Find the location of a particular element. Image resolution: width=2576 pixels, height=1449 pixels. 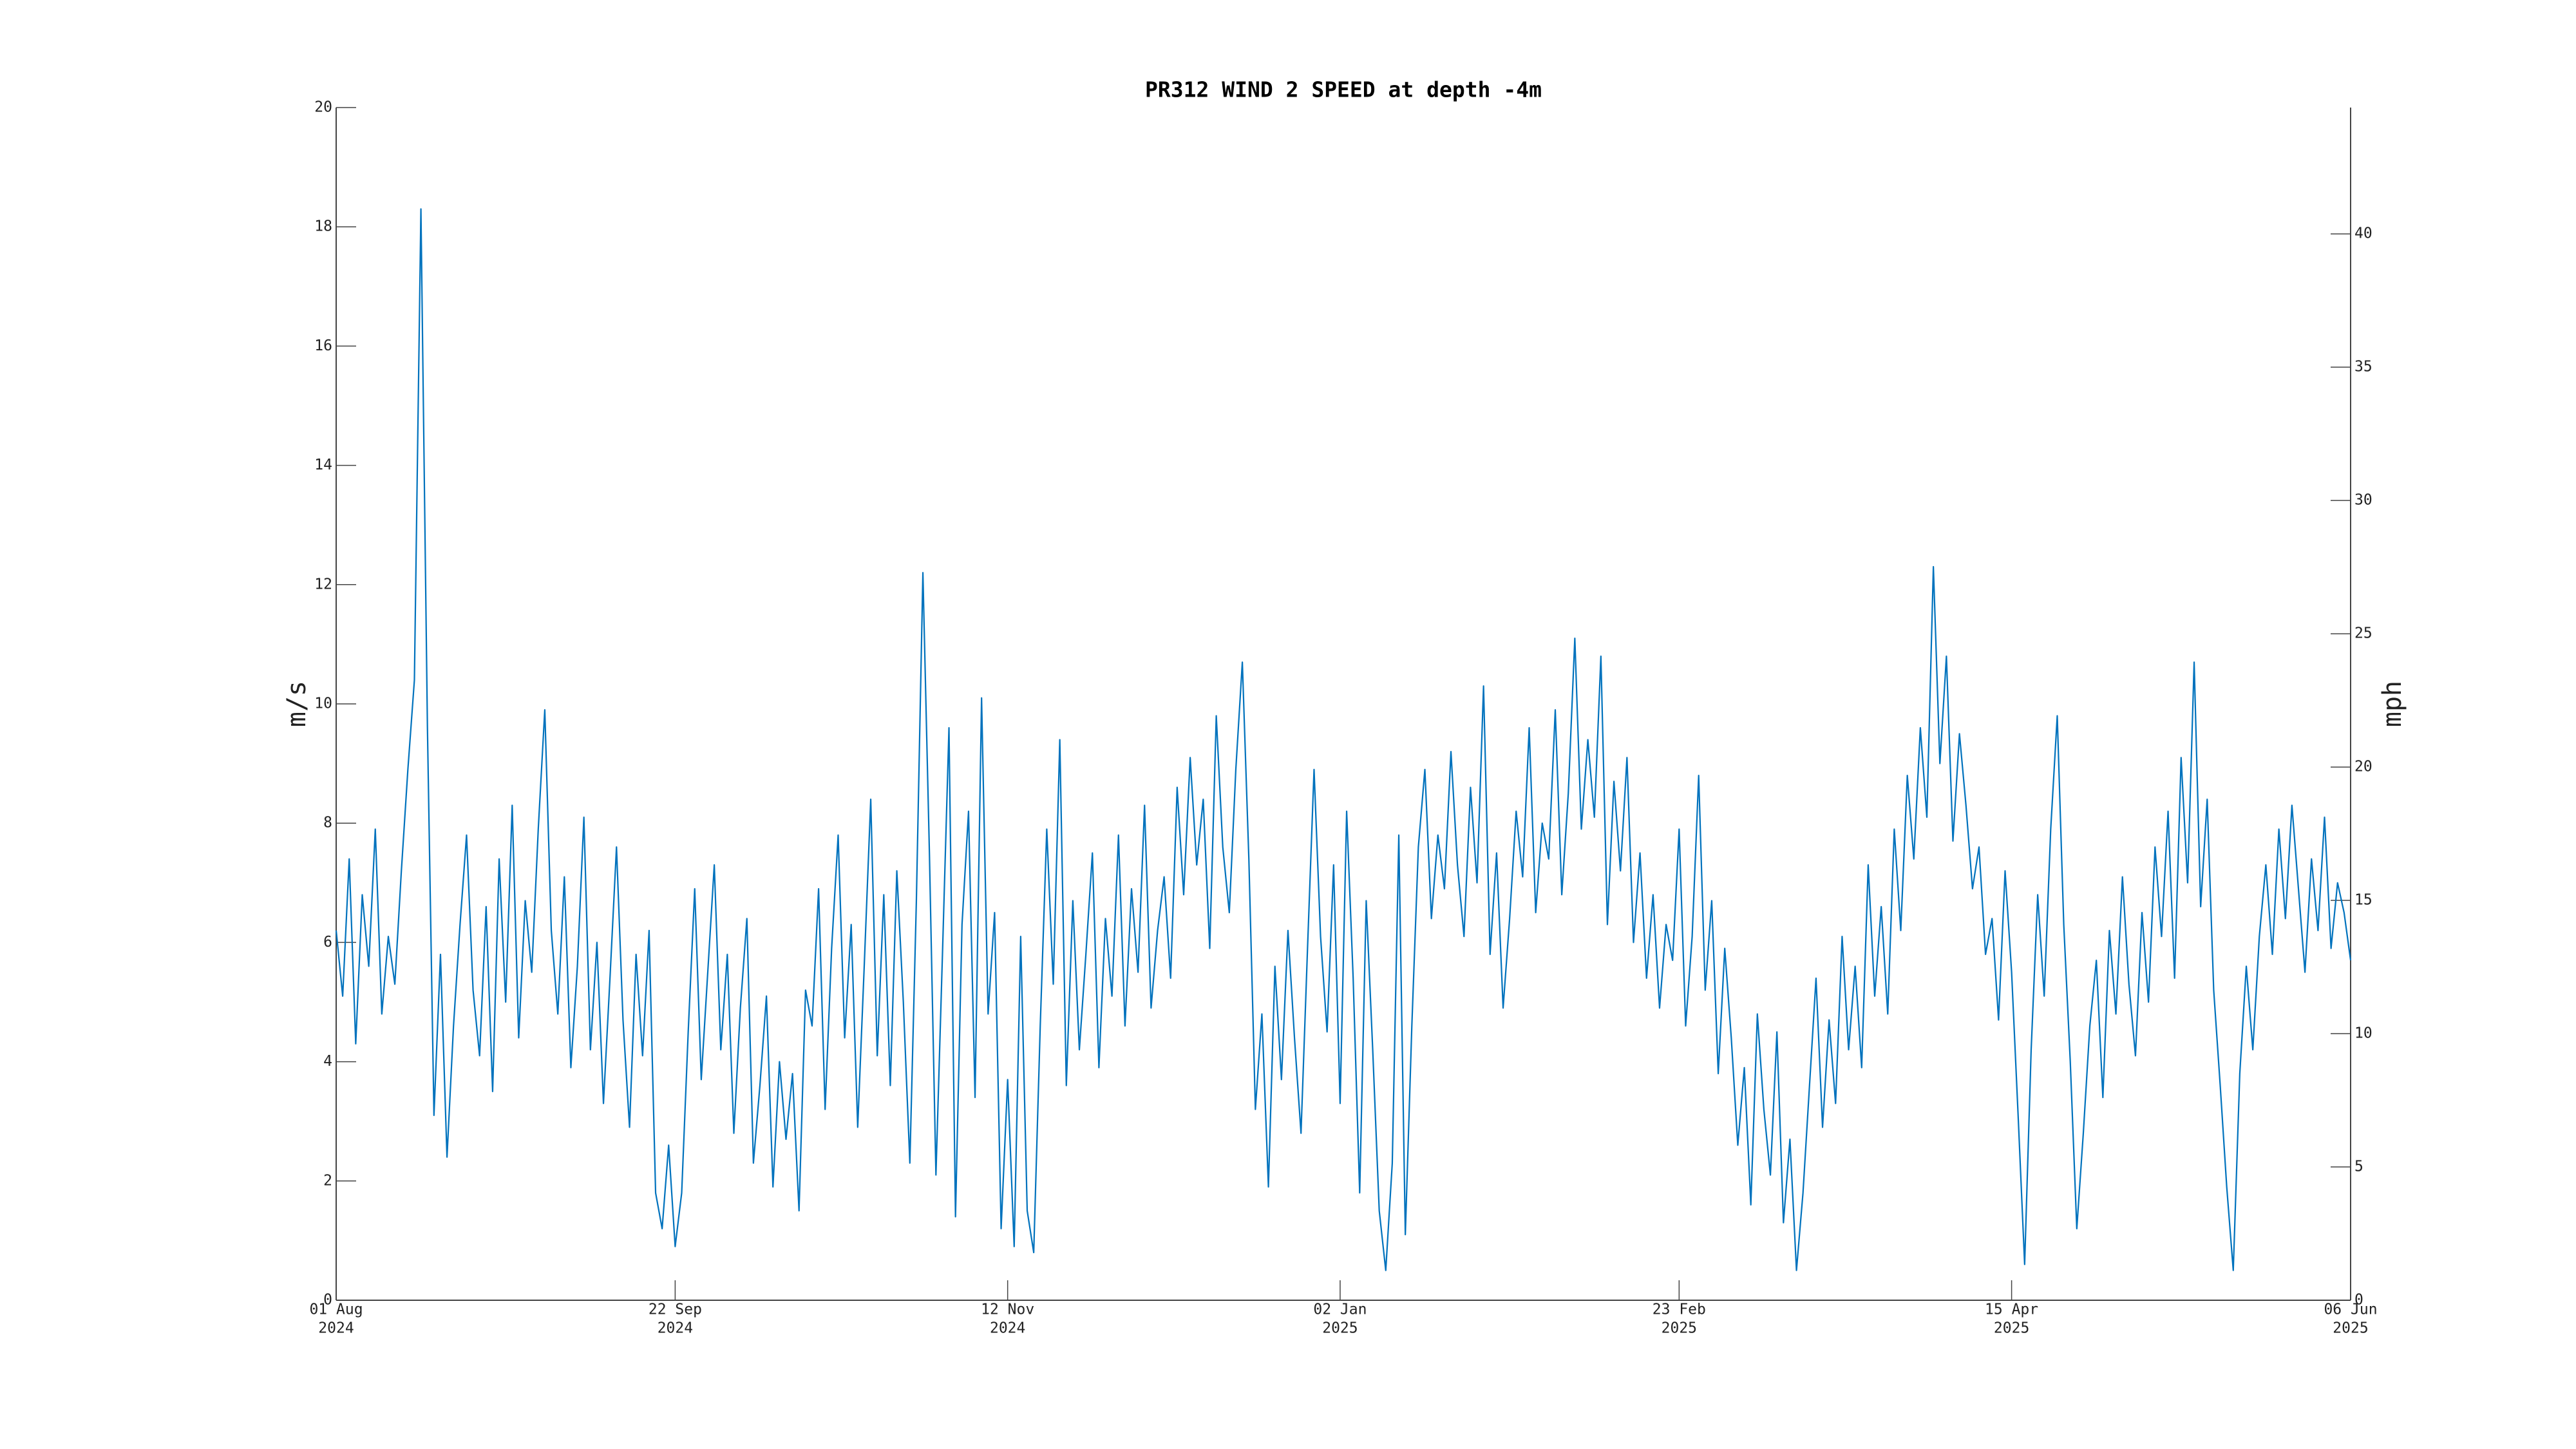

y-tick-label: 8 is located at coordinates (327, 823).